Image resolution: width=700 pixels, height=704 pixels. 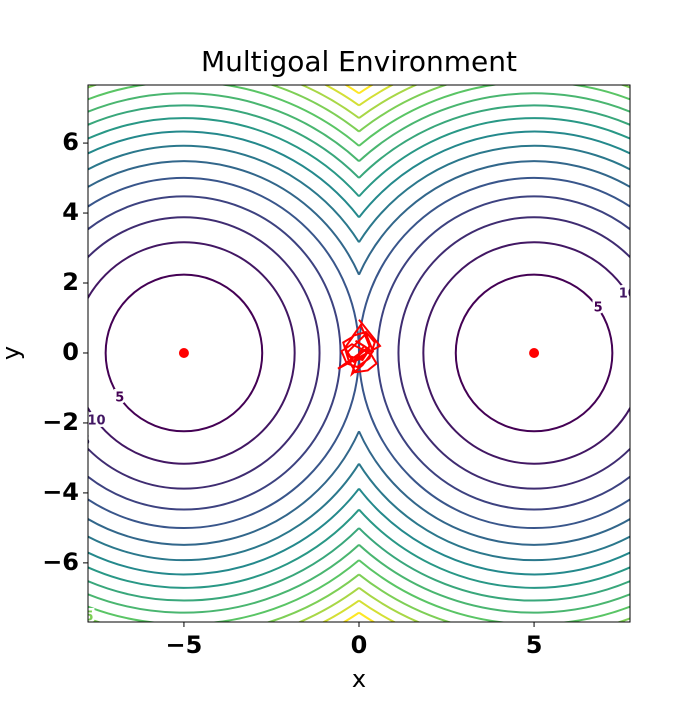 I want to click on contour-label: 70, so click(x=95, y=631).